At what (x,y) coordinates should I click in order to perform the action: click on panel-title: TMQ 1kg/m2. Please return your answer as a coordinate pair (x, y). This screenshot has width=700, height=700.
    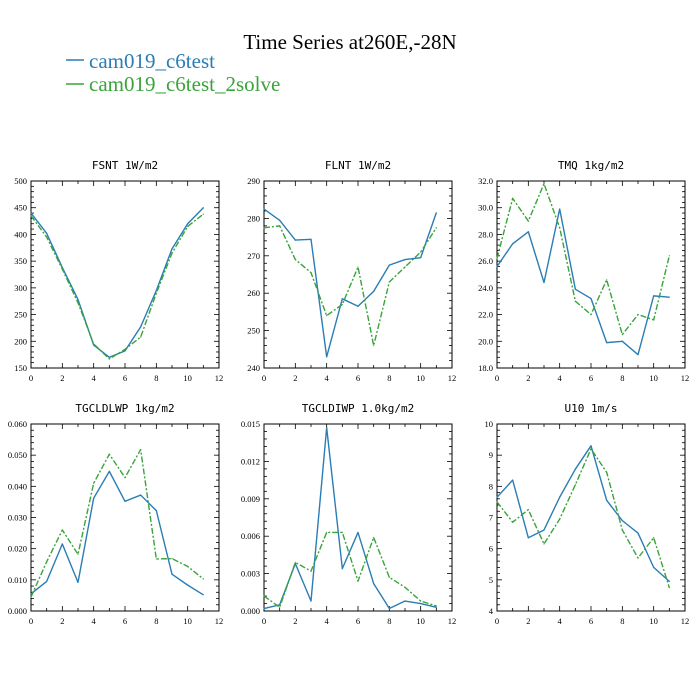
    Looking at the image, I should click on (591, 165).